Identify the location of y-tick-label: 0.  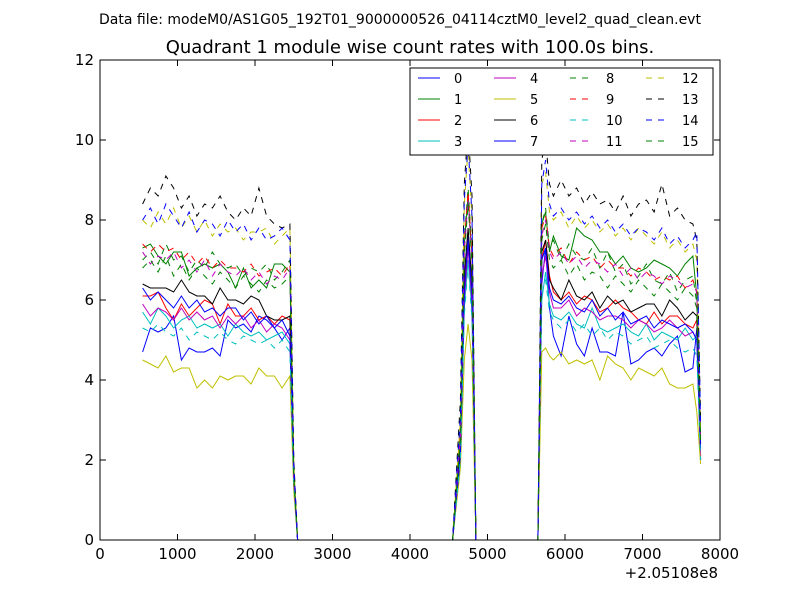
(89, 540).